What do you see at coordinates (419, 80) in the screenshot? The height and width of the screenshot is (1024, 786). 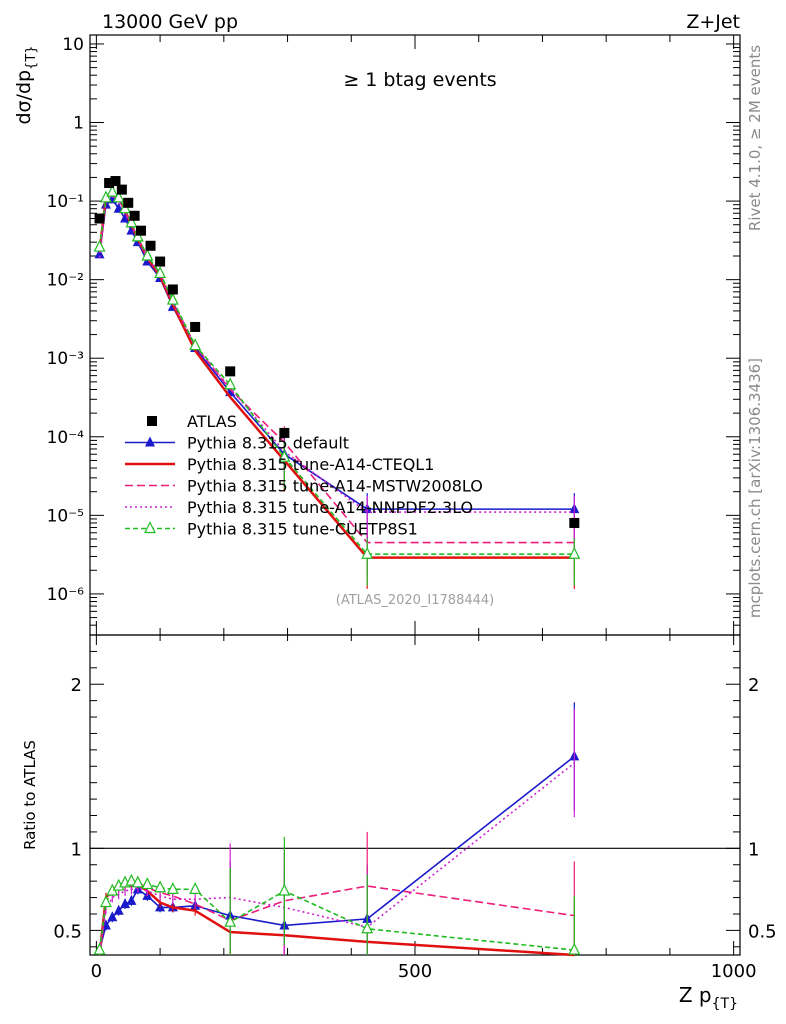 I see `chart-title: ≥ 1 btag events` at bounding box center [419, 80].